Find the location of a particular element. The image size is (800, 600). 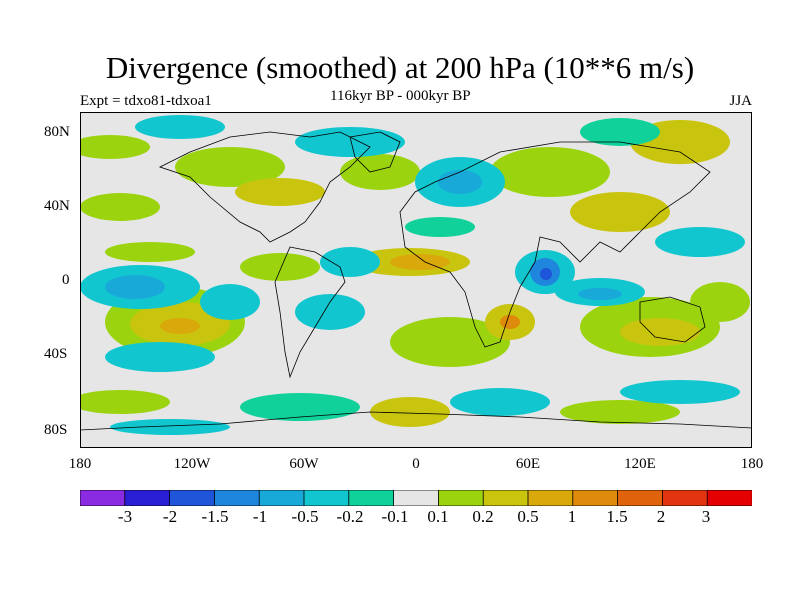

colorbar-label-0-5: 0.5 is located at coordinates (528, 516).